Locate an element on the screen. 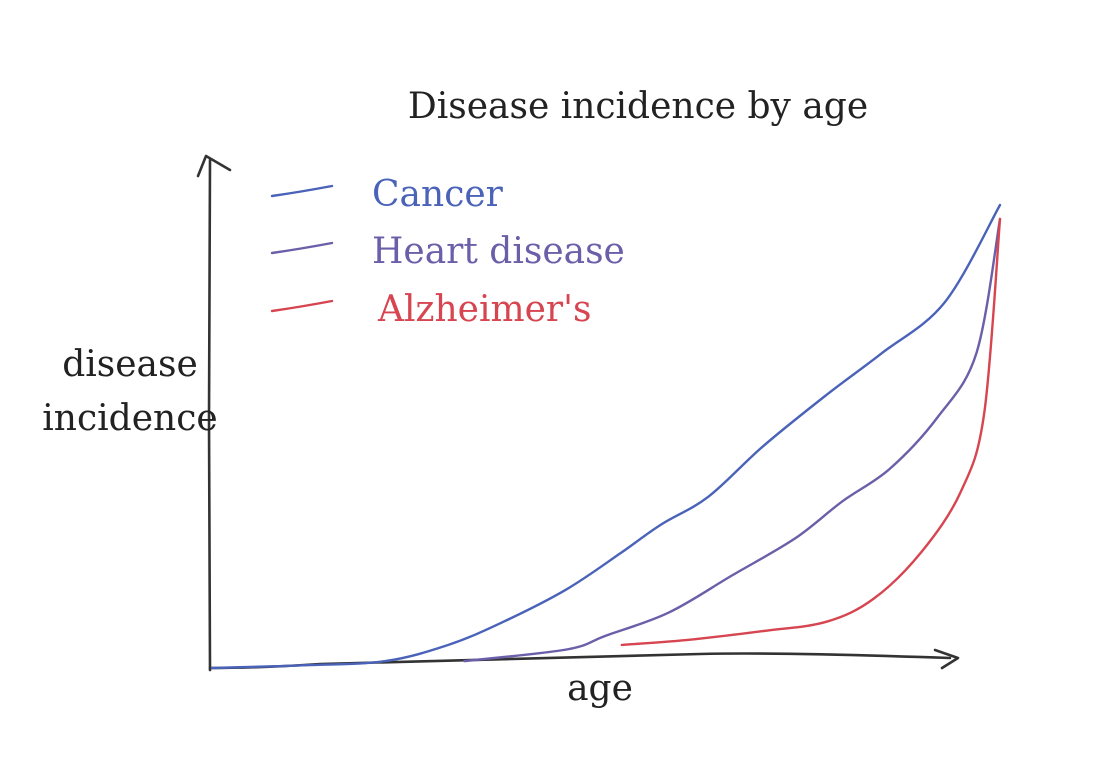 This screenshot has width=1101, height=763. y-axis-label-line-2: incidence is located at coordinates (129, 418).